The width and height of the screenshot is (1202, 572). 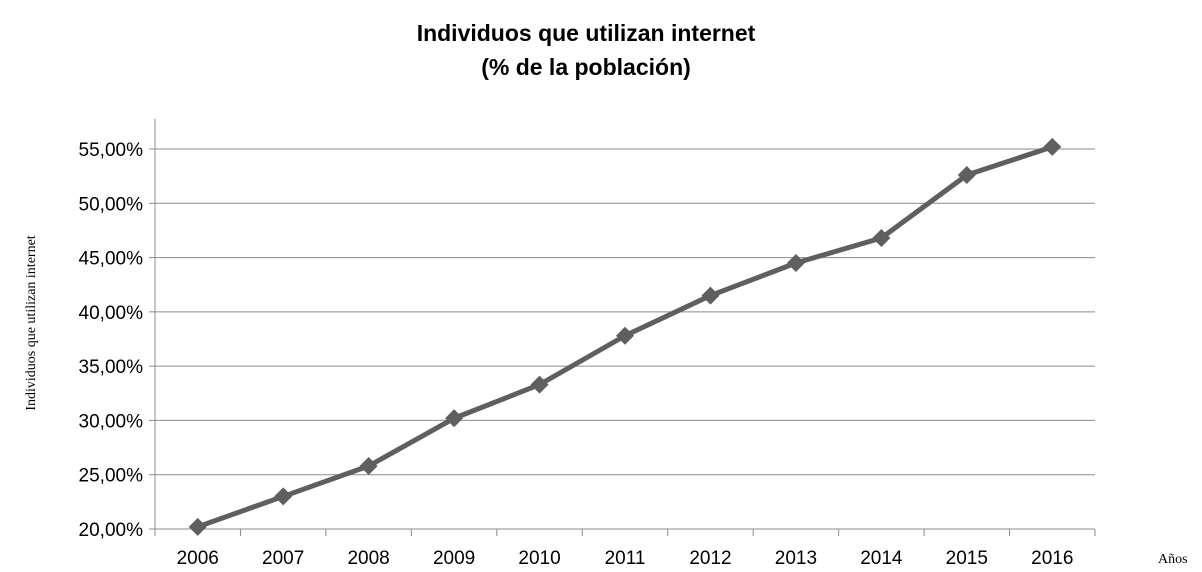 I want to click on y-tick-label: 40,00%, so click(x=111, y=313).